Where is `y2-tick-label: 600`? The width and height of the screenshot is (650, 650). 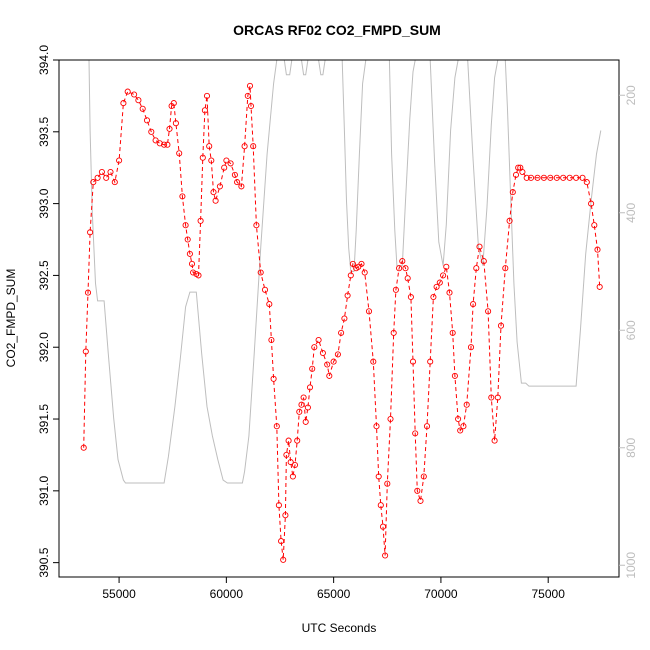
y2-tick-label: 600 is located at coordinates (631, 330).